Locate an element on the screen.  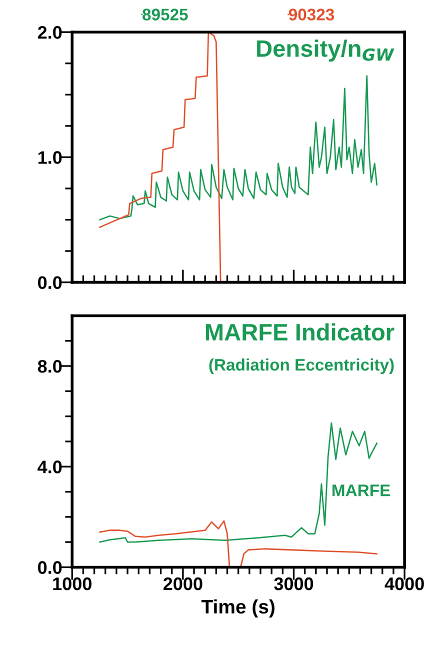
legend-label: 89525 is located at coordinates (165, 14).